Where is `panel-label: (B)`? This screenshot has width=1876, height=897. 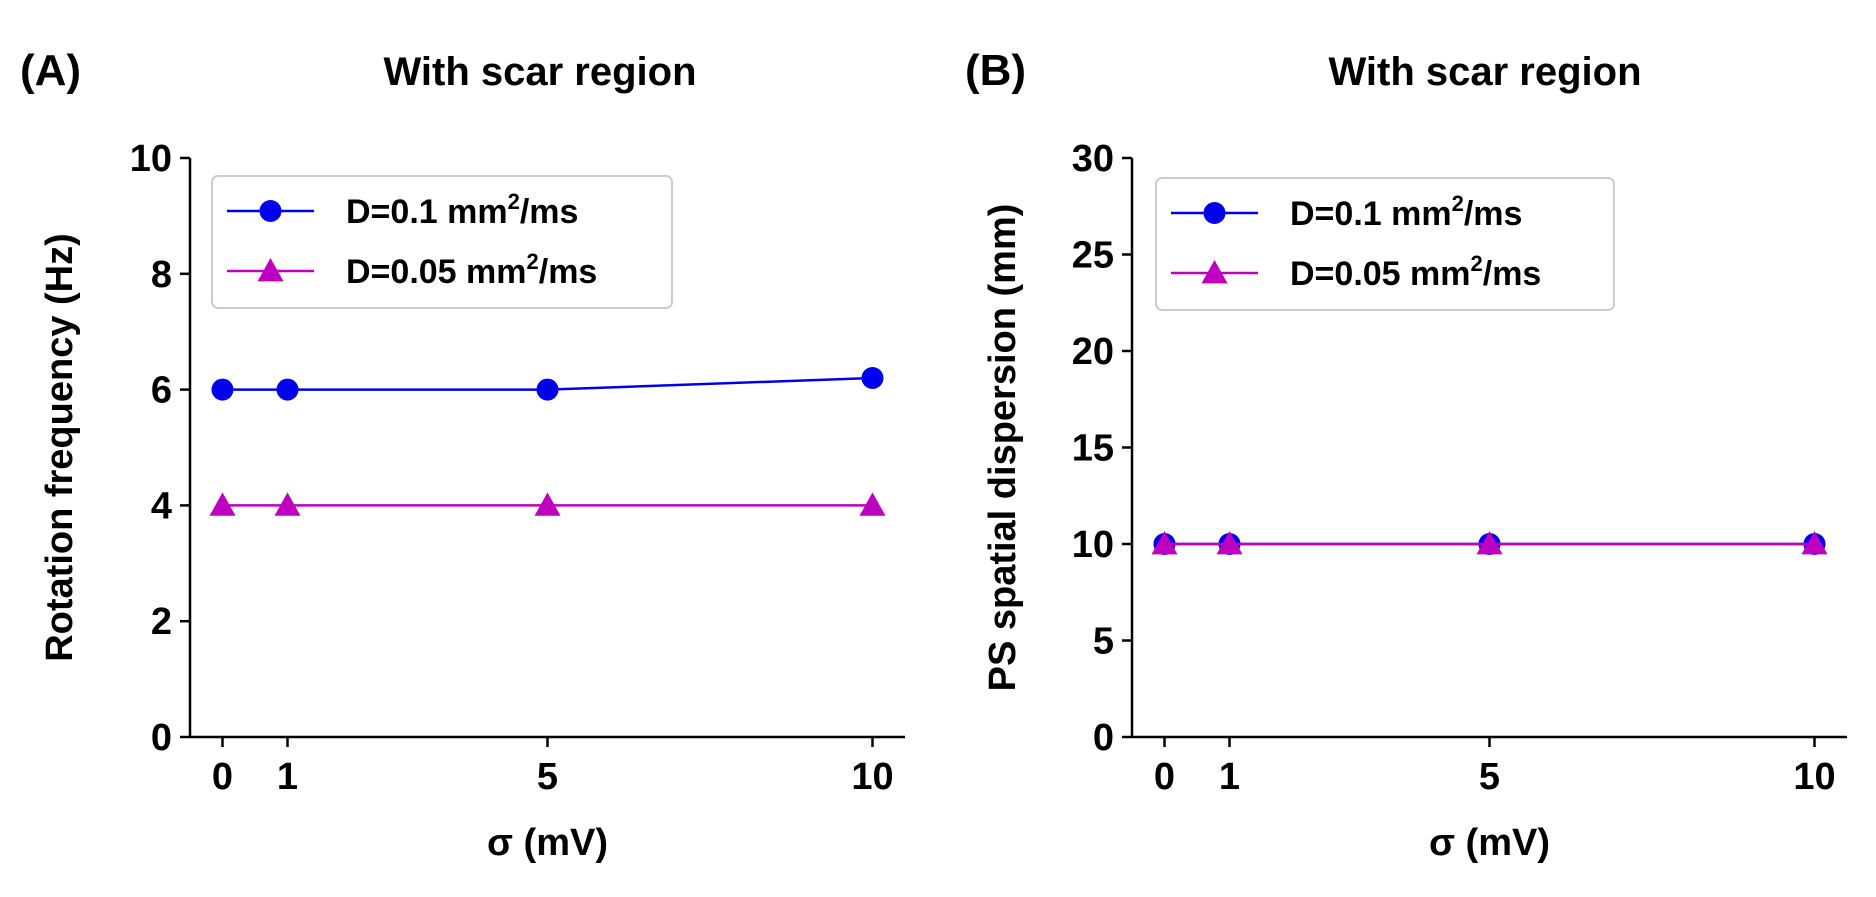
panel-label: (B) is located at coordinates (995, 70).